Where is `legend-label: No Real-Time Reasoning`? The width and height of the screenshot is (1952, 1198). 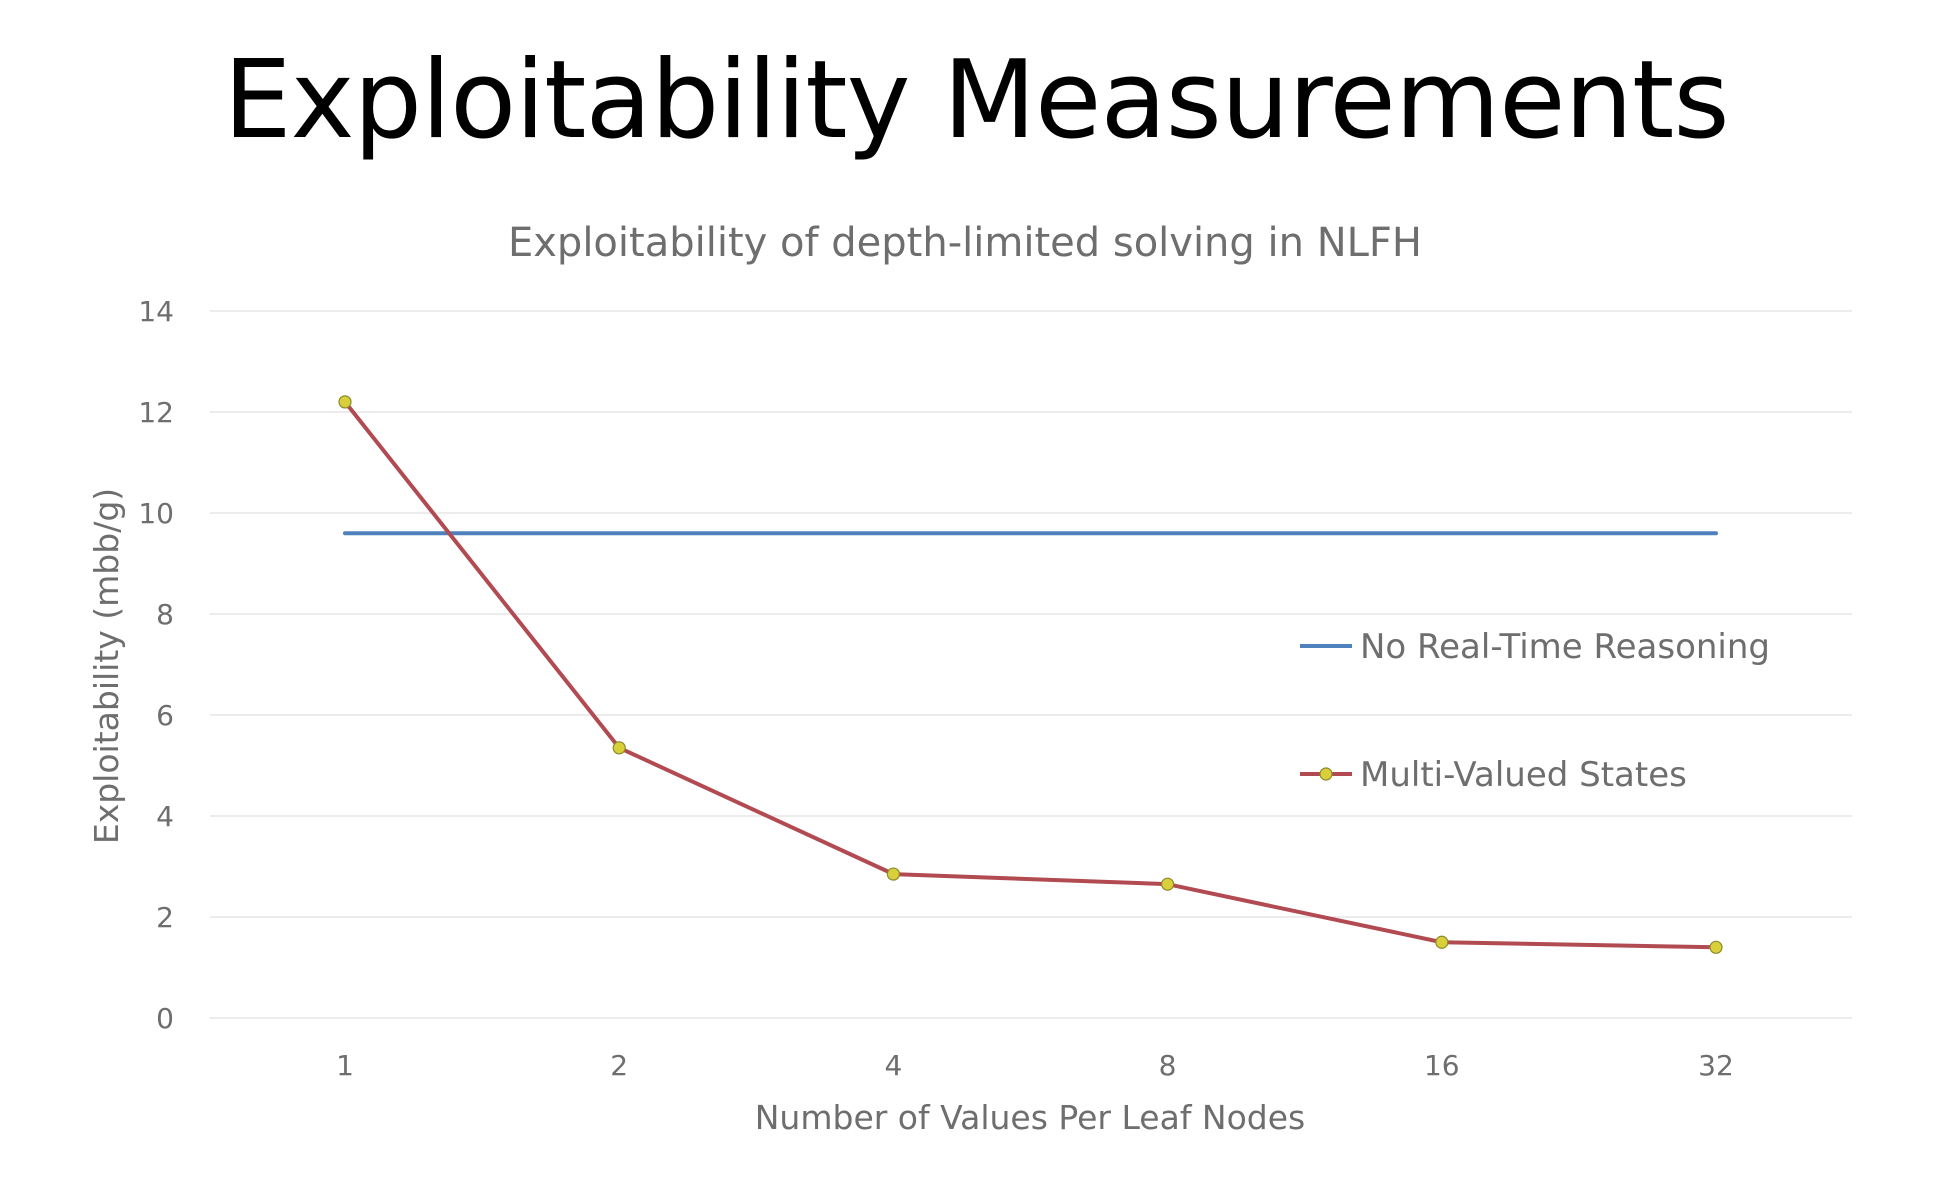
legend-label: No Real-Time Reasoning is located at coordinates (1565, 647).